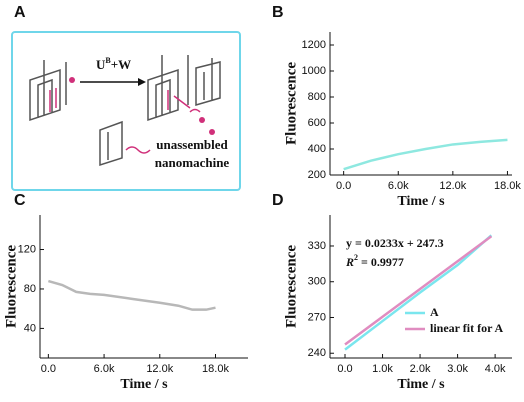 This screenshot has height=402, width=524. I want to click on machine-icon, so click(125, 111).